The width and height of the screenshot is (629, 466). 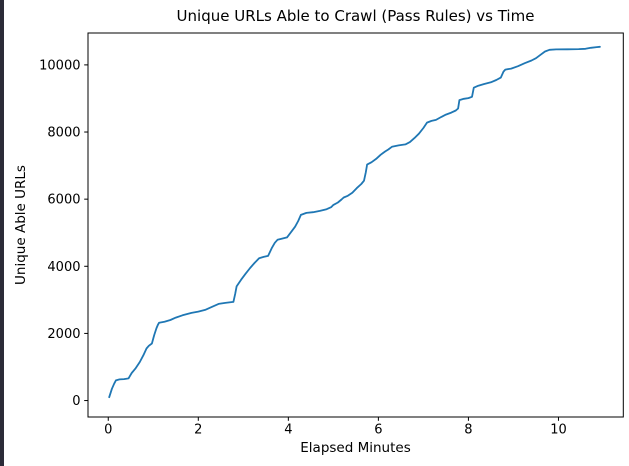 What do you see at coordinates (63, 267) in the screenshot?
I see `y-tick-label: 4000` at bounding box center [63, 267].